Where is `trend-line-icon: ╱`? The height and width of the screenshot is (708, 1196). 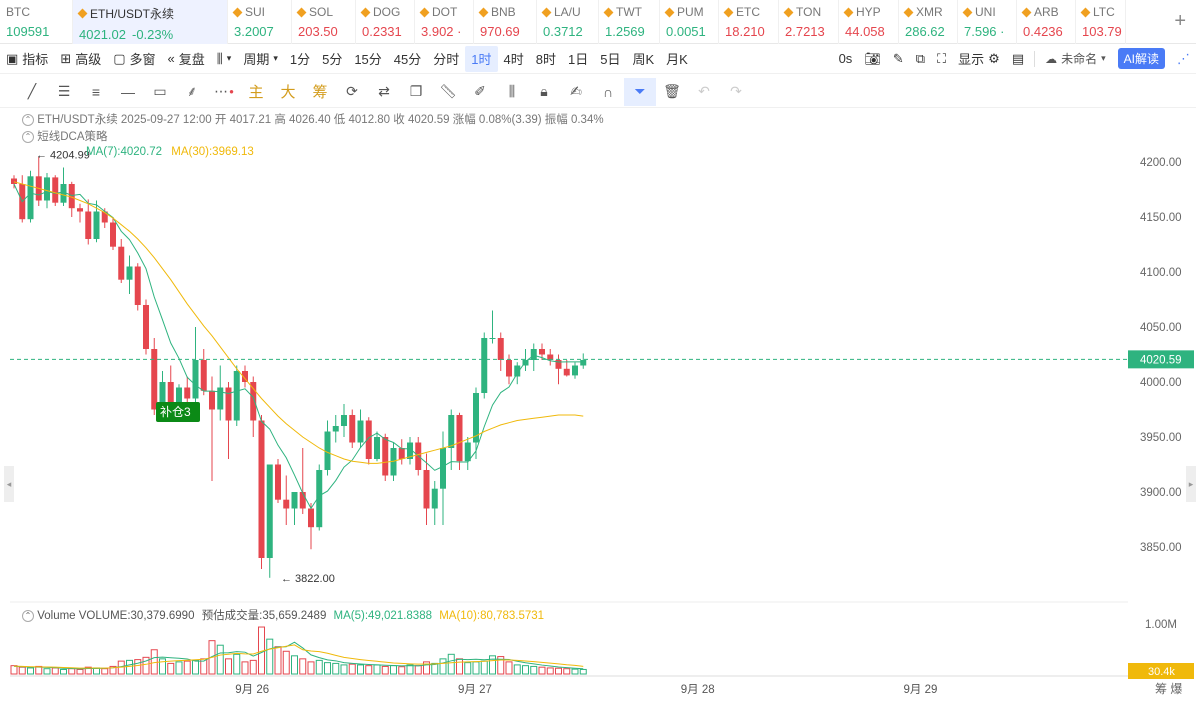 trend-line-icon: ╱ is located at coordinates (32, 91).